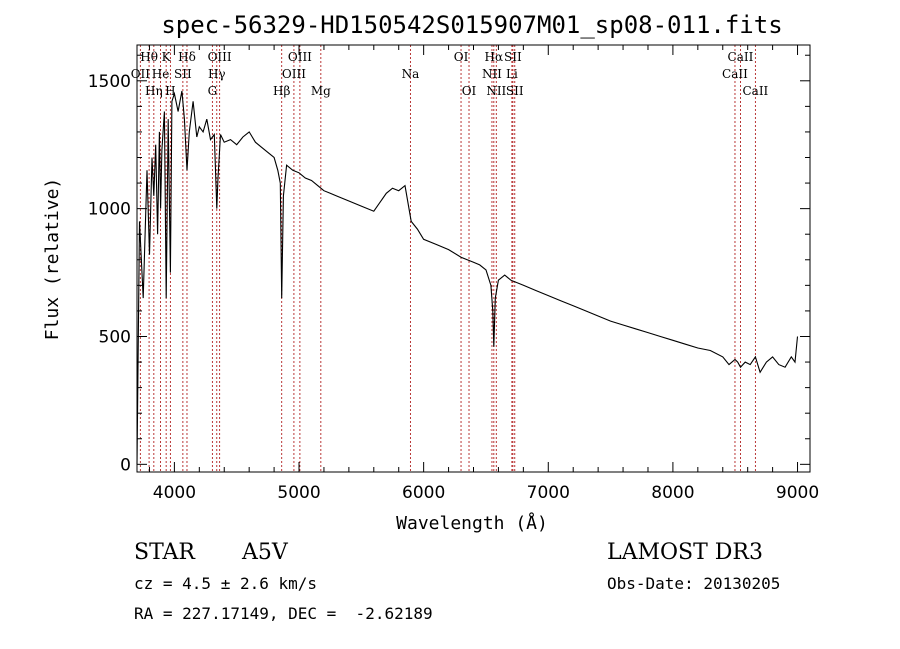 This screenshot has width=900, height=649. Describe the element at coordinates (461, 57) in the screenshot. I see `line-label-16: OI` at that location.